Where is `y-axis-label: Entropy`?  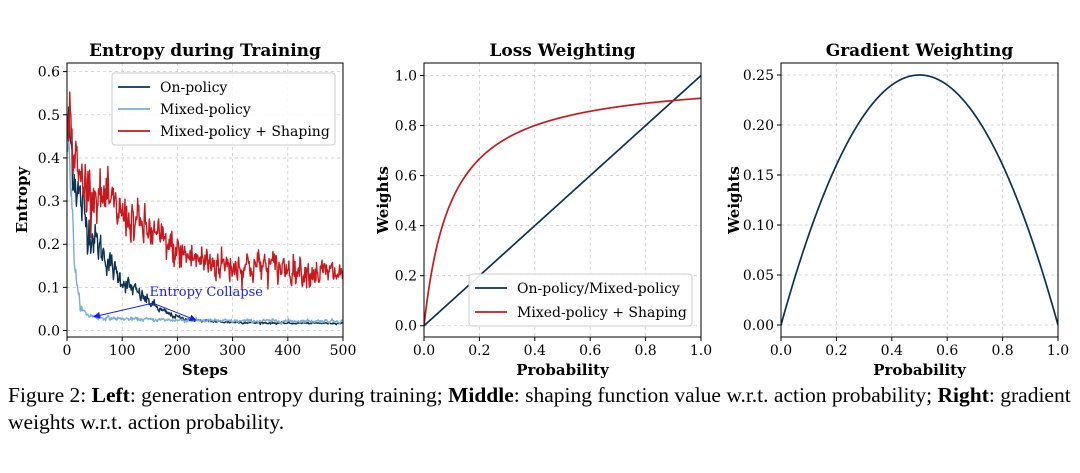 y-axis-label: Entropy is located at coordinates (22, 200).